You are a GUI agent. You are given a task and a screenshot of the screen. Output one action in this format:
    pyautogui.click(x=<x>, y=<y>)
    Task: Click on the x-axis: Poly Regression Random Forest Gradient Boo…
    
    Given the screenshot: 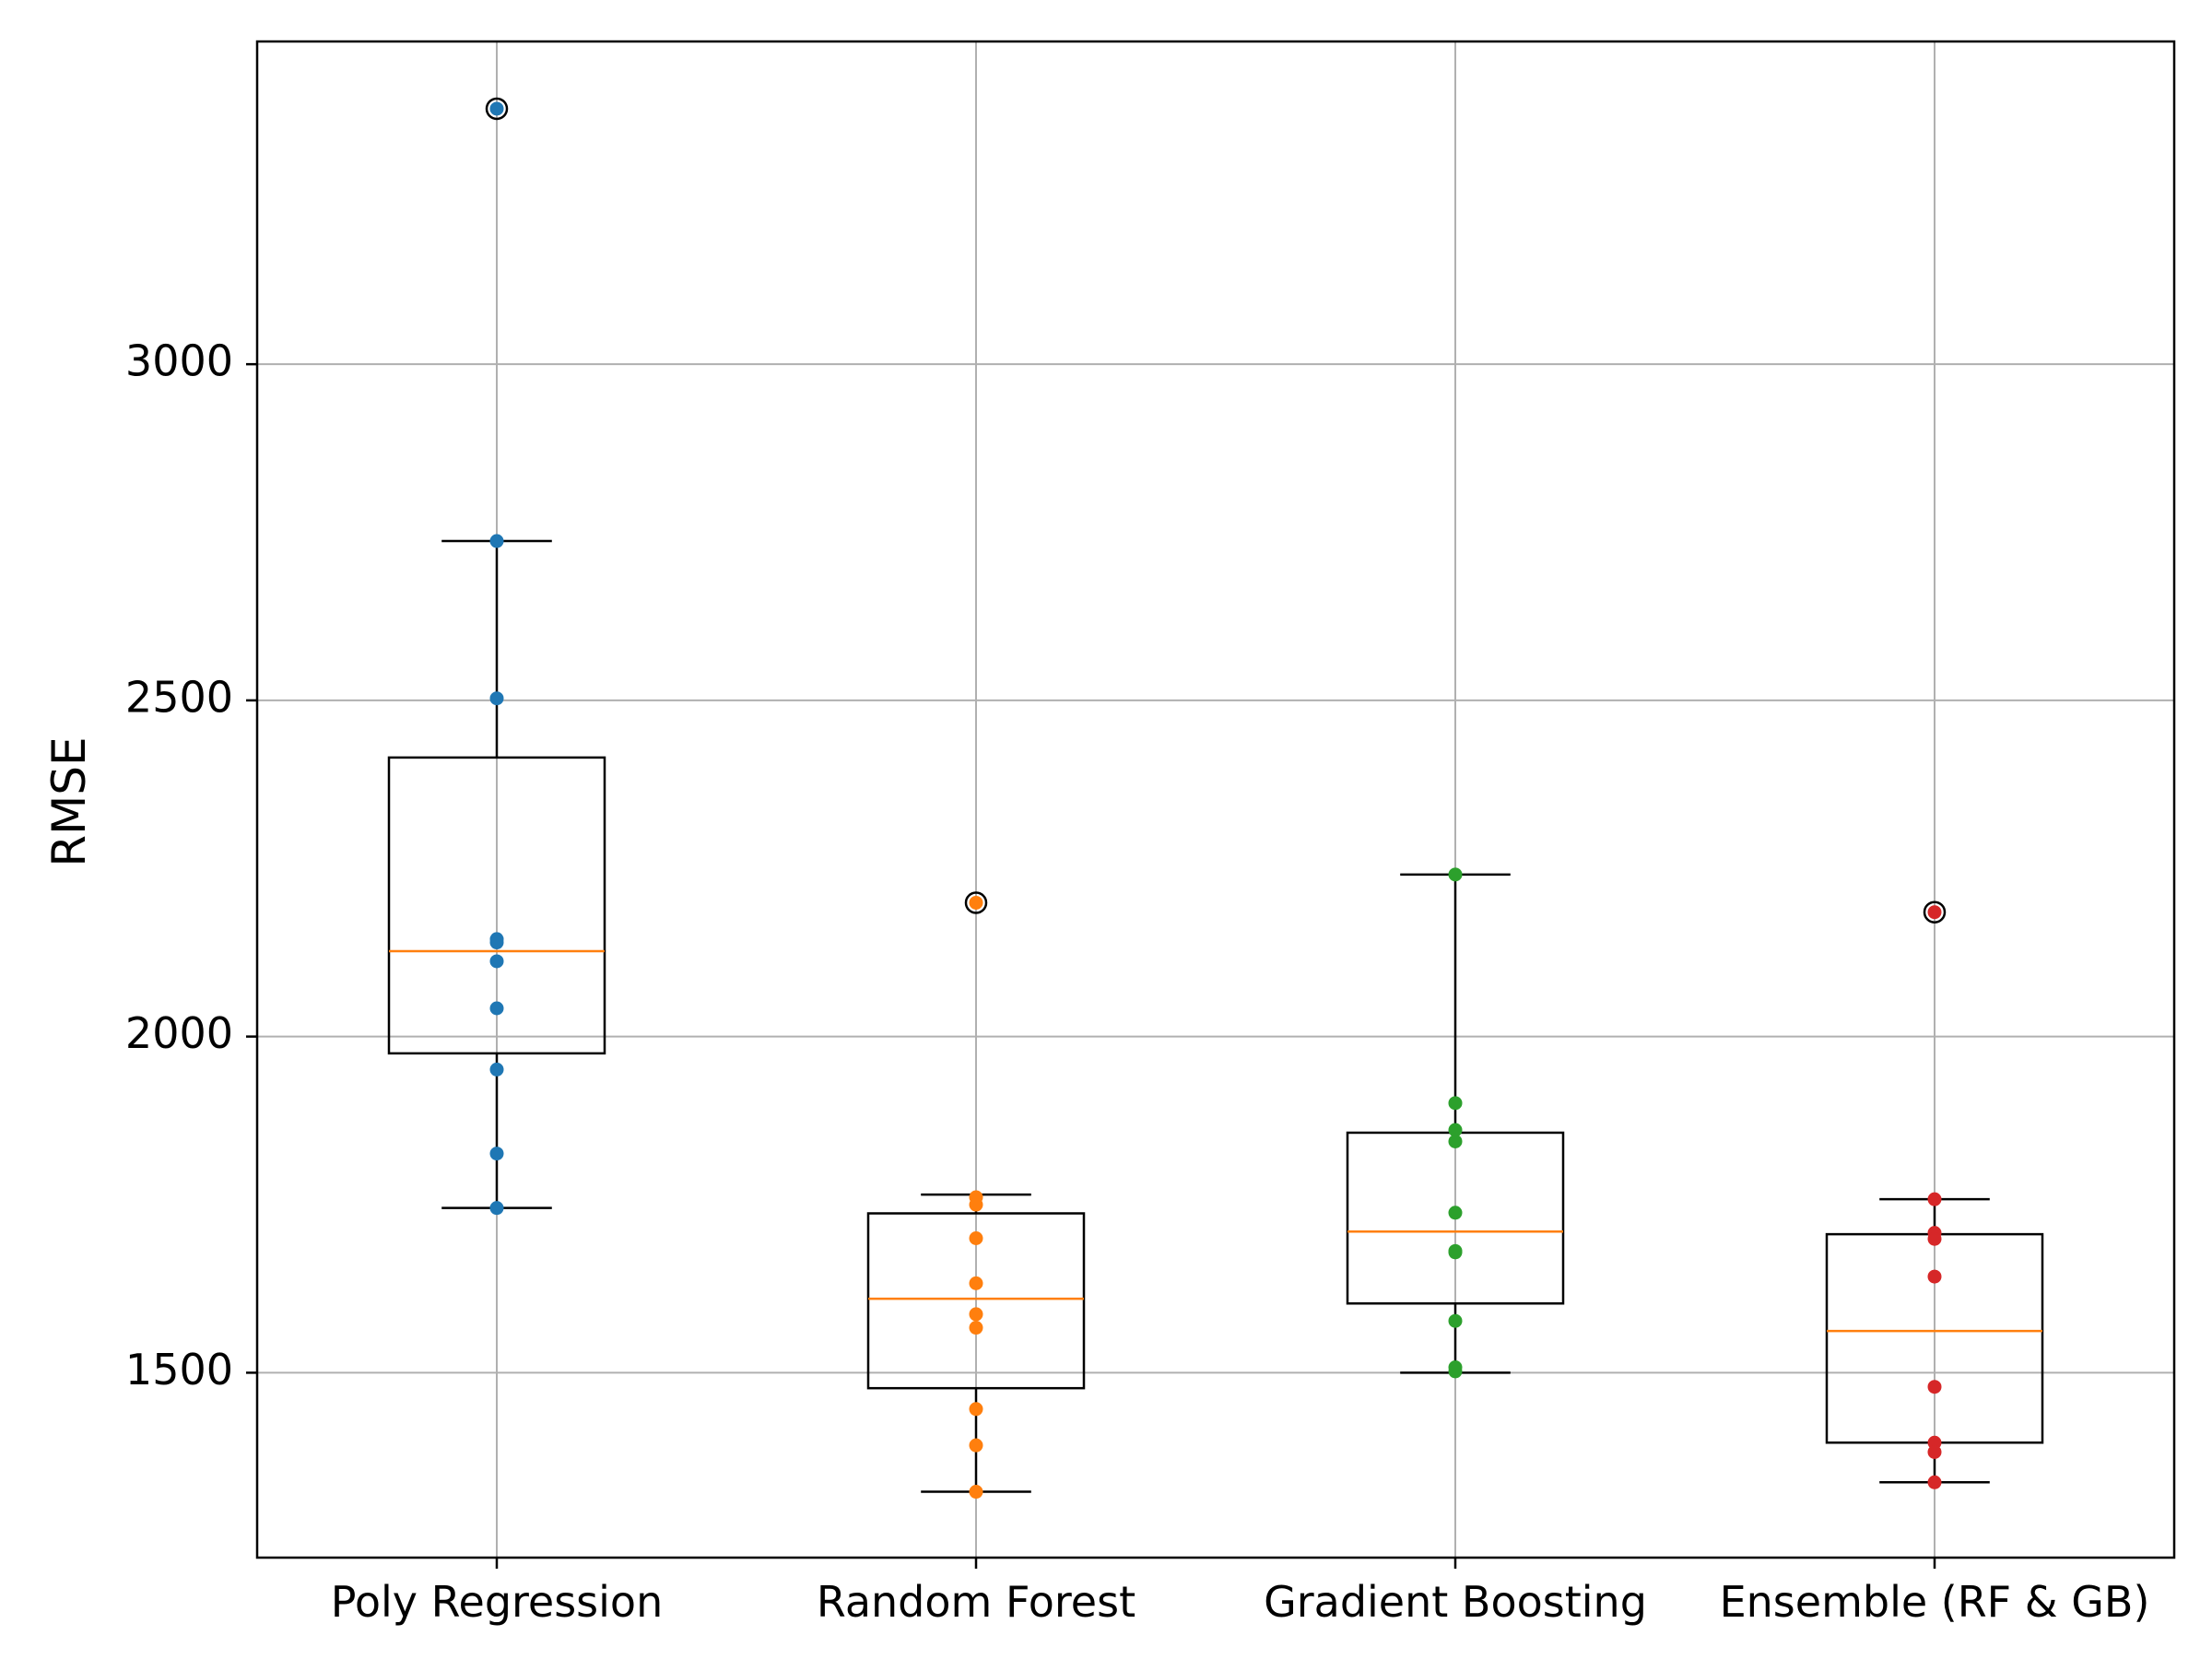 What is the action you would take?
    pyautogui.click(x=1240, y=1592)
    